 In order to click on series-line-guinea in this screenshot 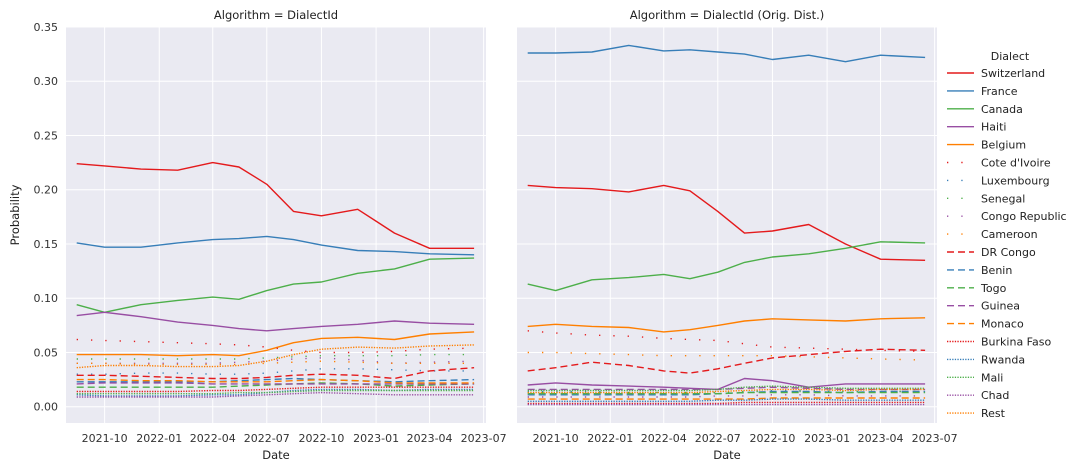, I will do `click(275, 383)`.